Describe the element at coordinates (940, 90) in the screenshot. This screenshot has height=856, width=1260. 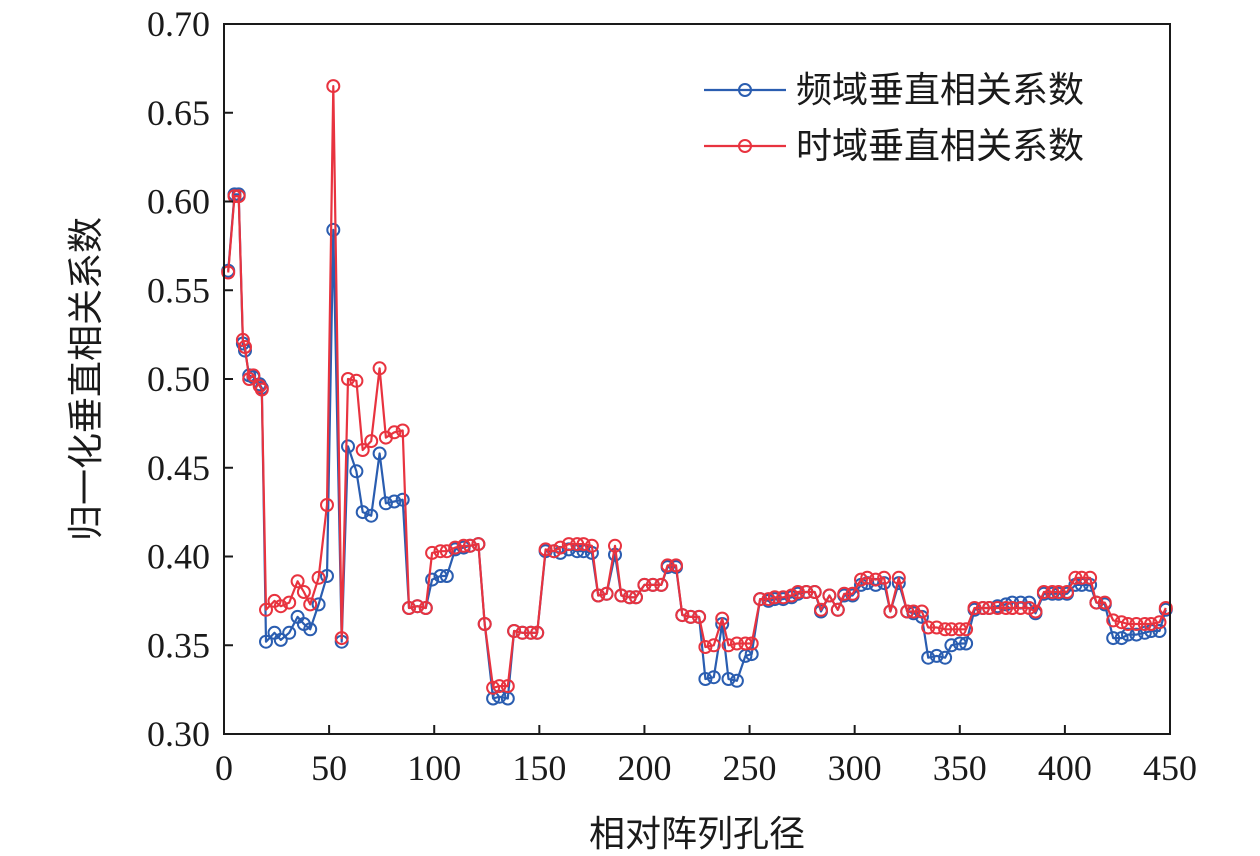
I see `legend-label-1: 频域垂直相关系数` at that location.